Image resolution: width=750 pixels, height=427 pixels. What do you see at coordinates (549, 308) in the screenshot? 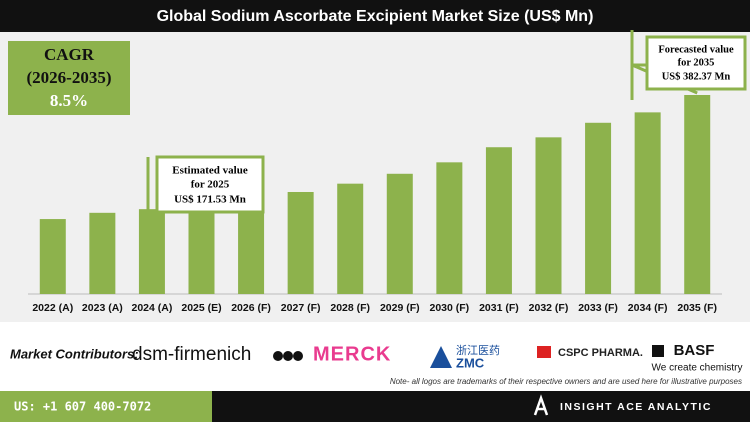
I see `x-tick-label: 2032 (F)` at bounding box center [549, 308].